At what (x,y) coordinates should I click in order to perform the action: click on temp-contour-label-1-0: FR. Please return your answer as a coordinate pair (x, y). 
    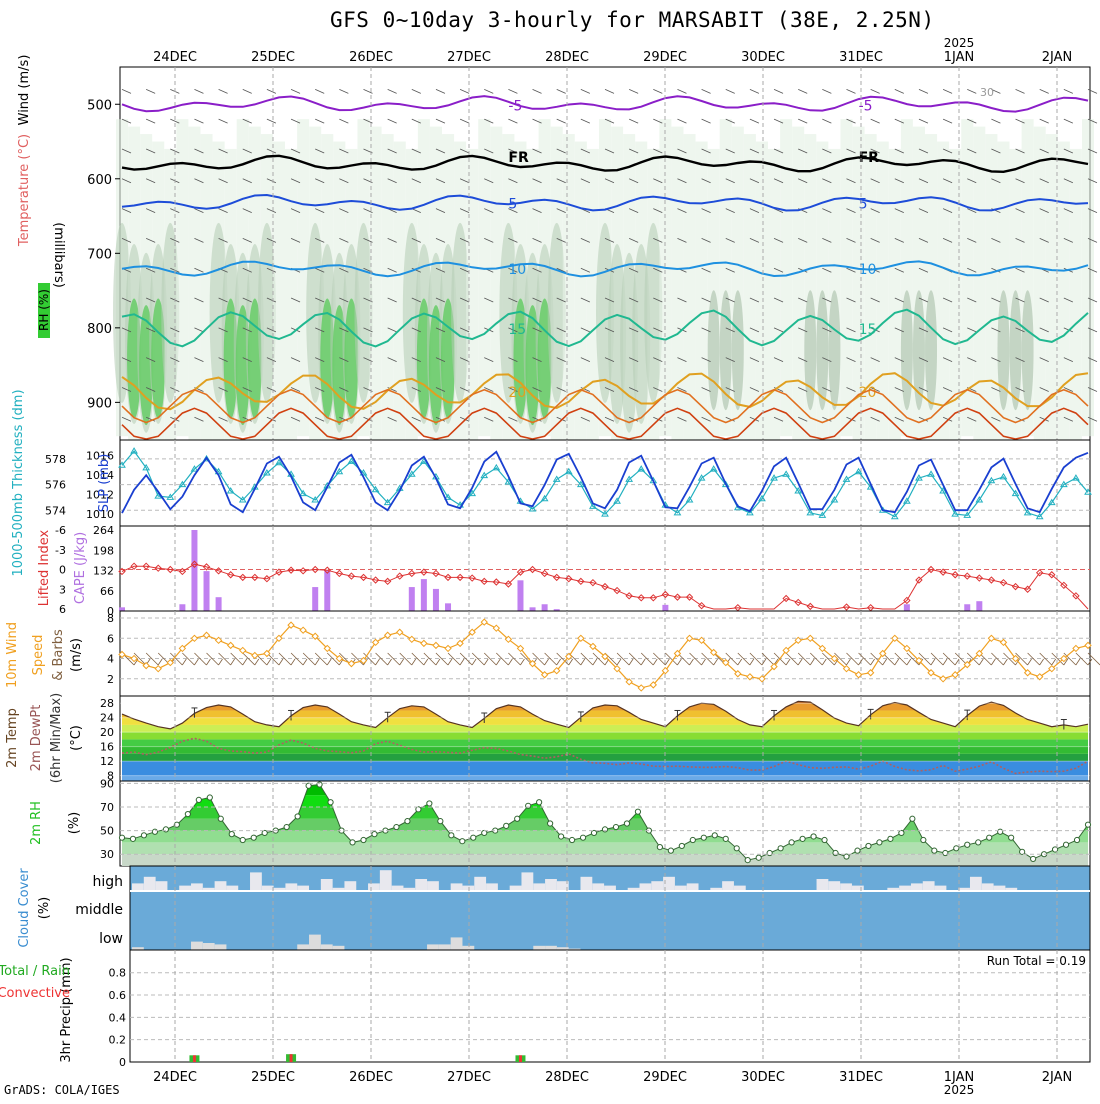
    Looking at the image, I should click on (518, 158).